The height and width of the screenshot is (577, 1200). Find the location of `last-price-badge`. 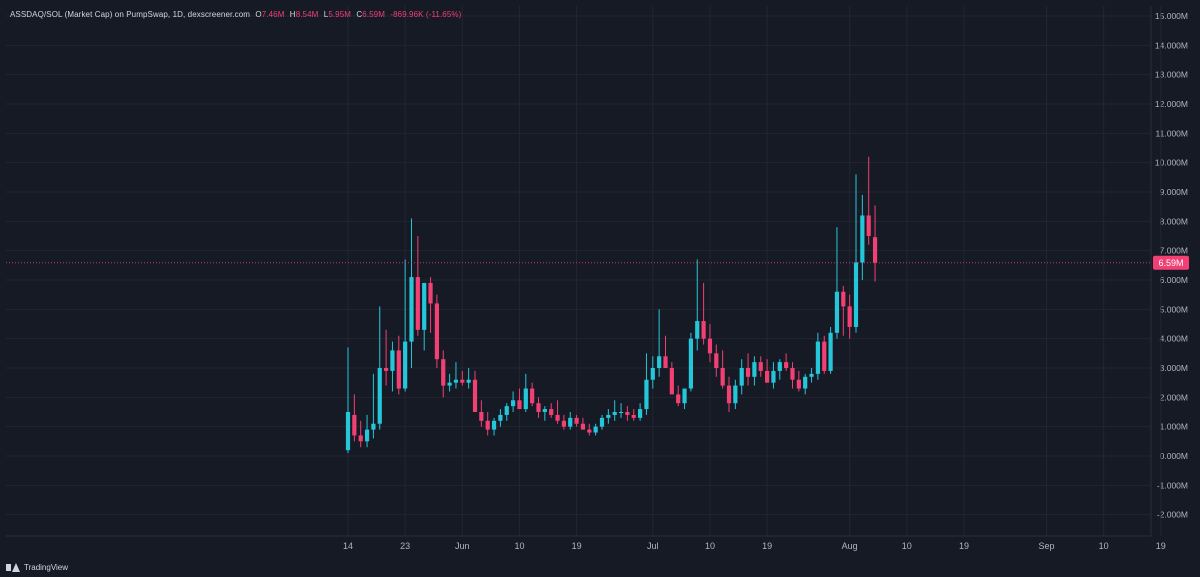

last-price-badge is located at coordinates (1171, 262).